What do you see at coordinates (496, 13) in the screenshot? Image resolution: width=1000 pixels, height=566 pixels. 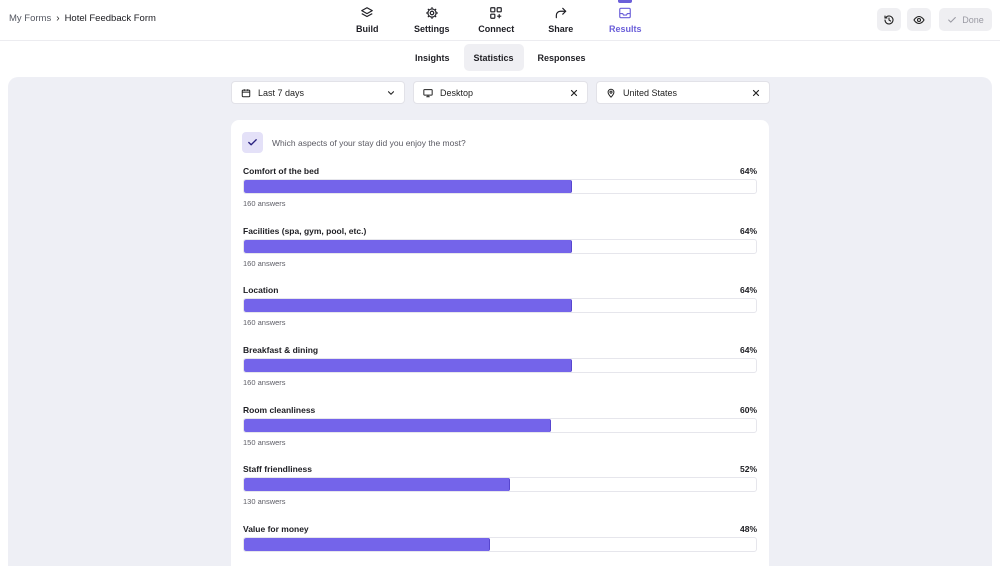 I see `connect-icon` at bounding box center [496, 13].